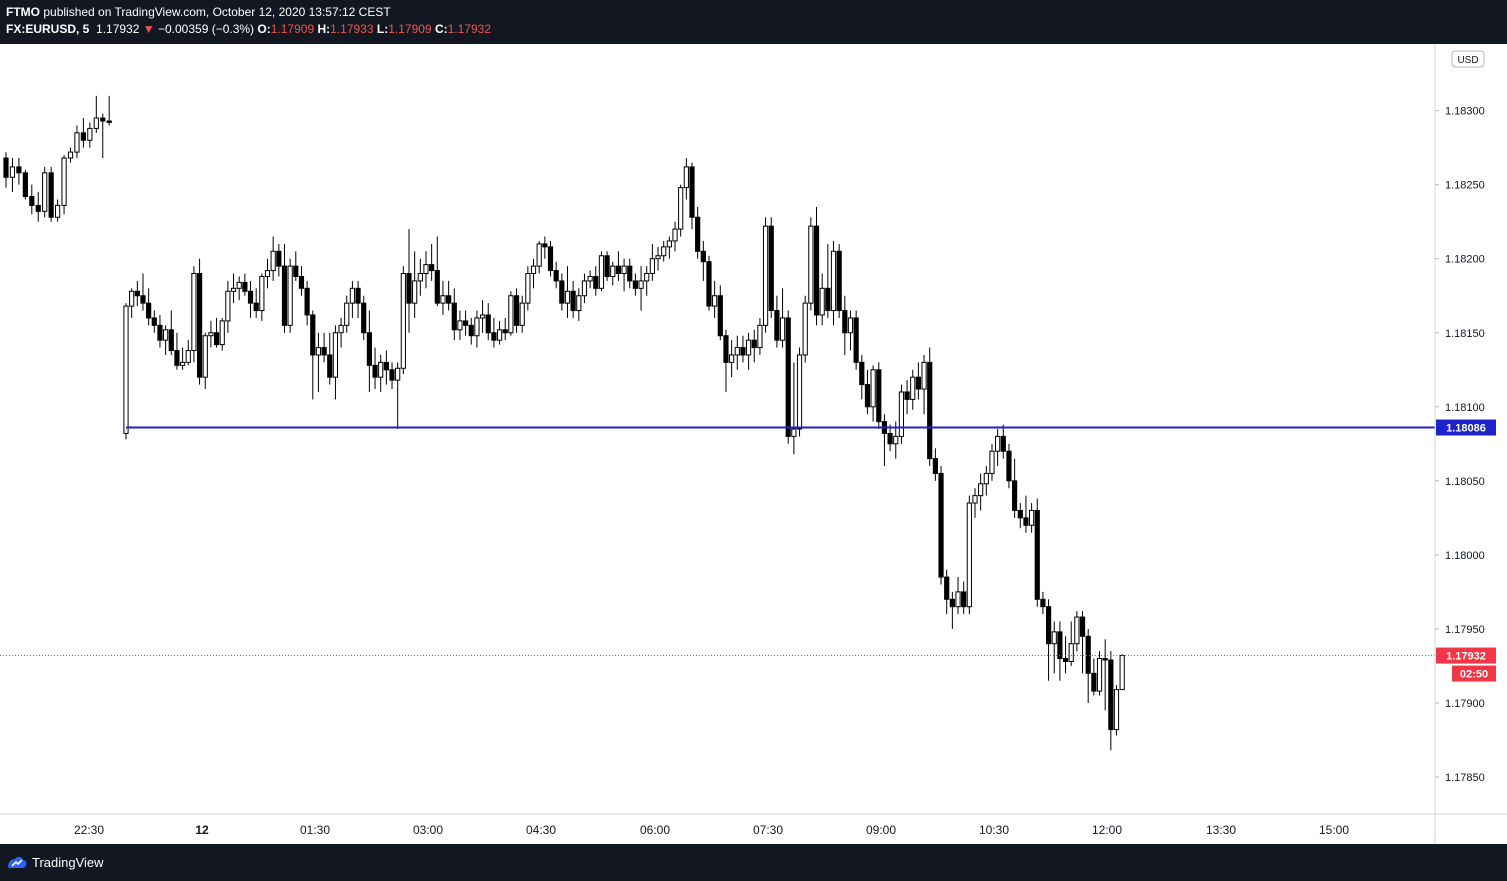 This screenshot has width=1507, height=881. What do you see at coordinates (541, 830) in the screenshot?
I see `x-tick-label: 04:30` at bounding box center [541, 830].